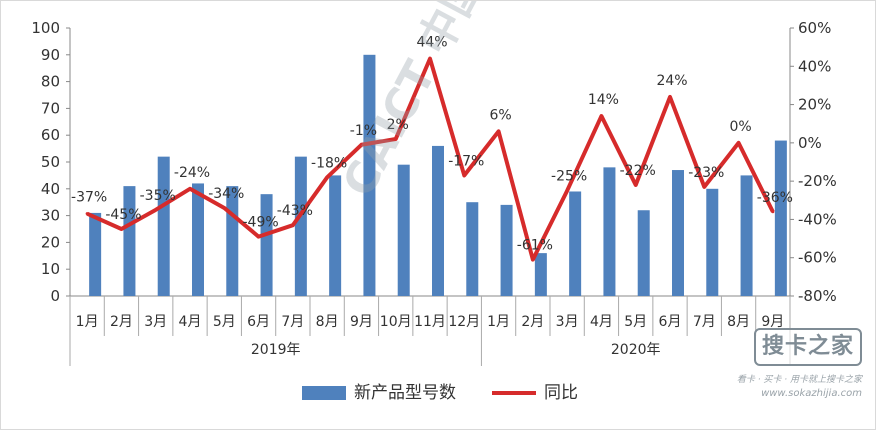  What do you see at coordinates (466, 161) in the screenshot?
I see `line-data-label: -17%` at bounding box center [466, 161].